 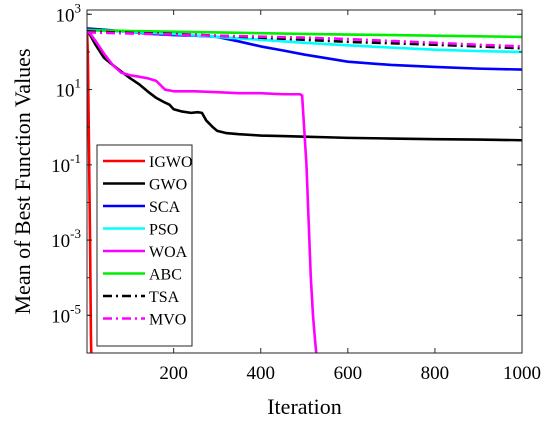 I want to click on series-line-pso, so click(x=304, y=41).